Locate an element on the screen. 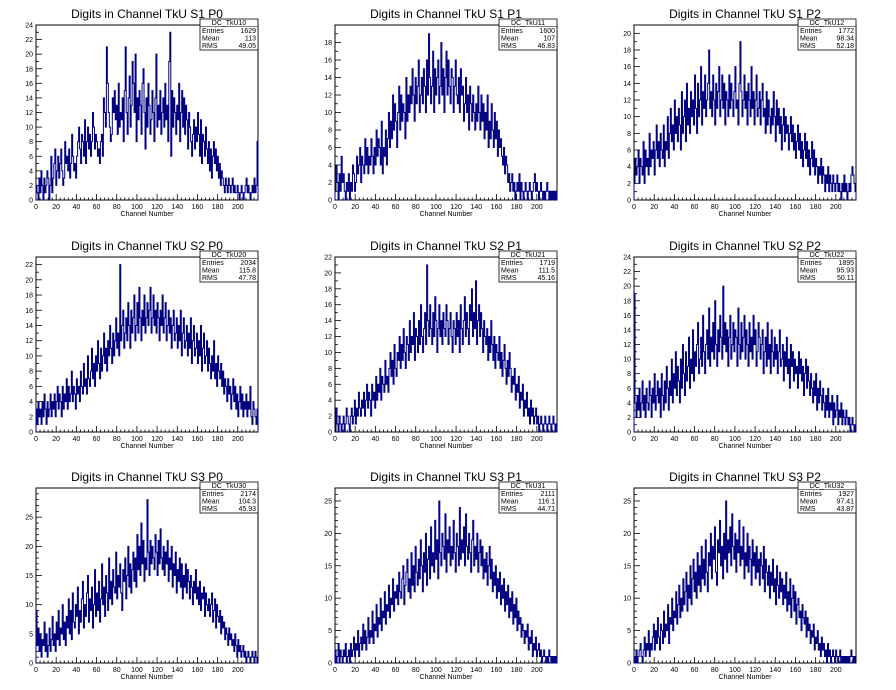  panel-title: Digits in Channel TkU S3 P1 is located at coordinates (446, 477).